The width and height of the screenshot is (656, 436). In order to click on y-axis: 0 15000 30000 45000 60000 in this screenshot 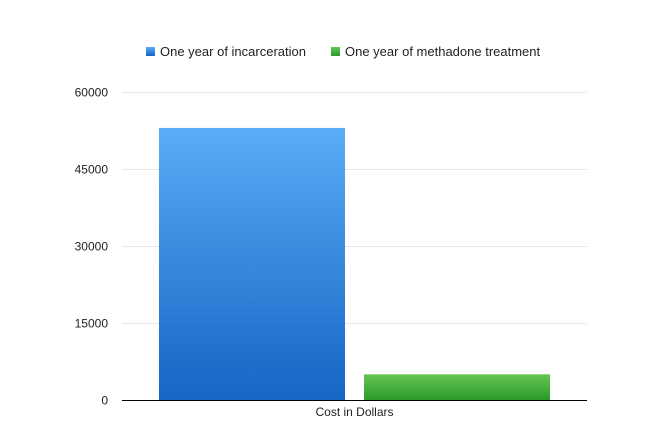, I will do `click(92, 247)`.